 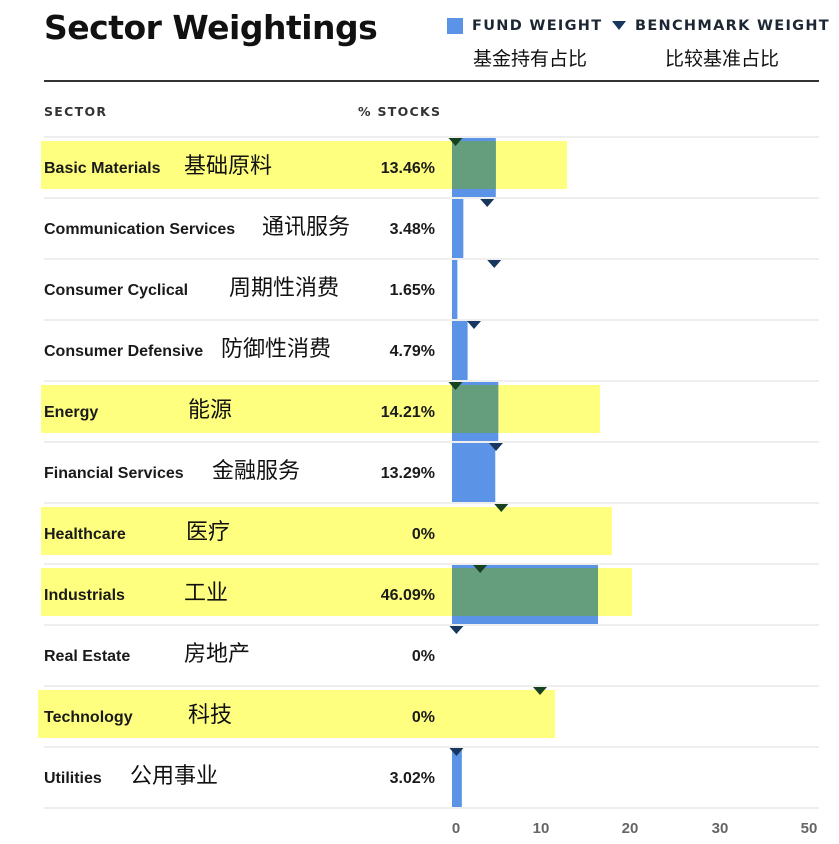 What do you see at coordinates (474, 325) in the screenshot?
I see `benchmark-marker-consumer-defensive` at bounding box center [474, 325].